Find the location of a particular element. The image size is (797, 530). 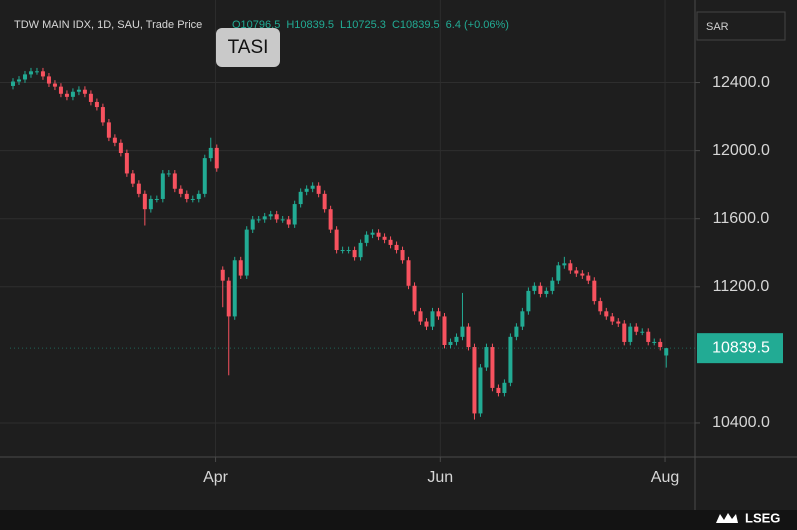

badge-box is located at coordinates (248, 47).